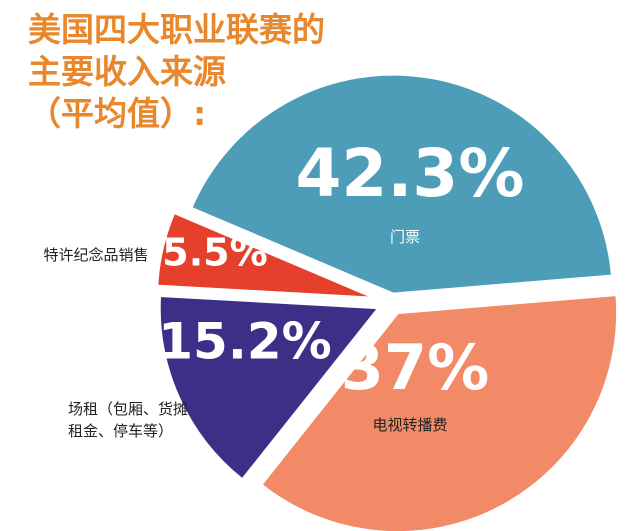  Describe the element at coordinates (410, 173) in the screenshot. I see `value-label: 42.3%` at that location.